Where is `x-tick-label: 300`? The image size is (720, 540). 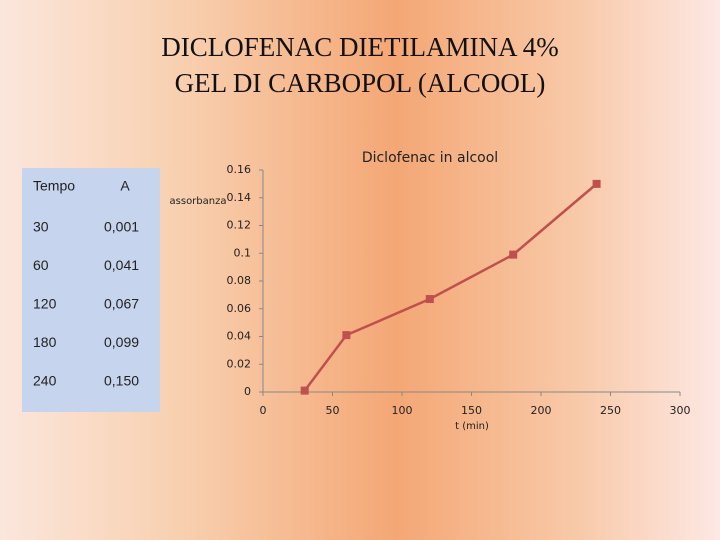 x-tick-label: 300 is located at coordinates (680, 410).